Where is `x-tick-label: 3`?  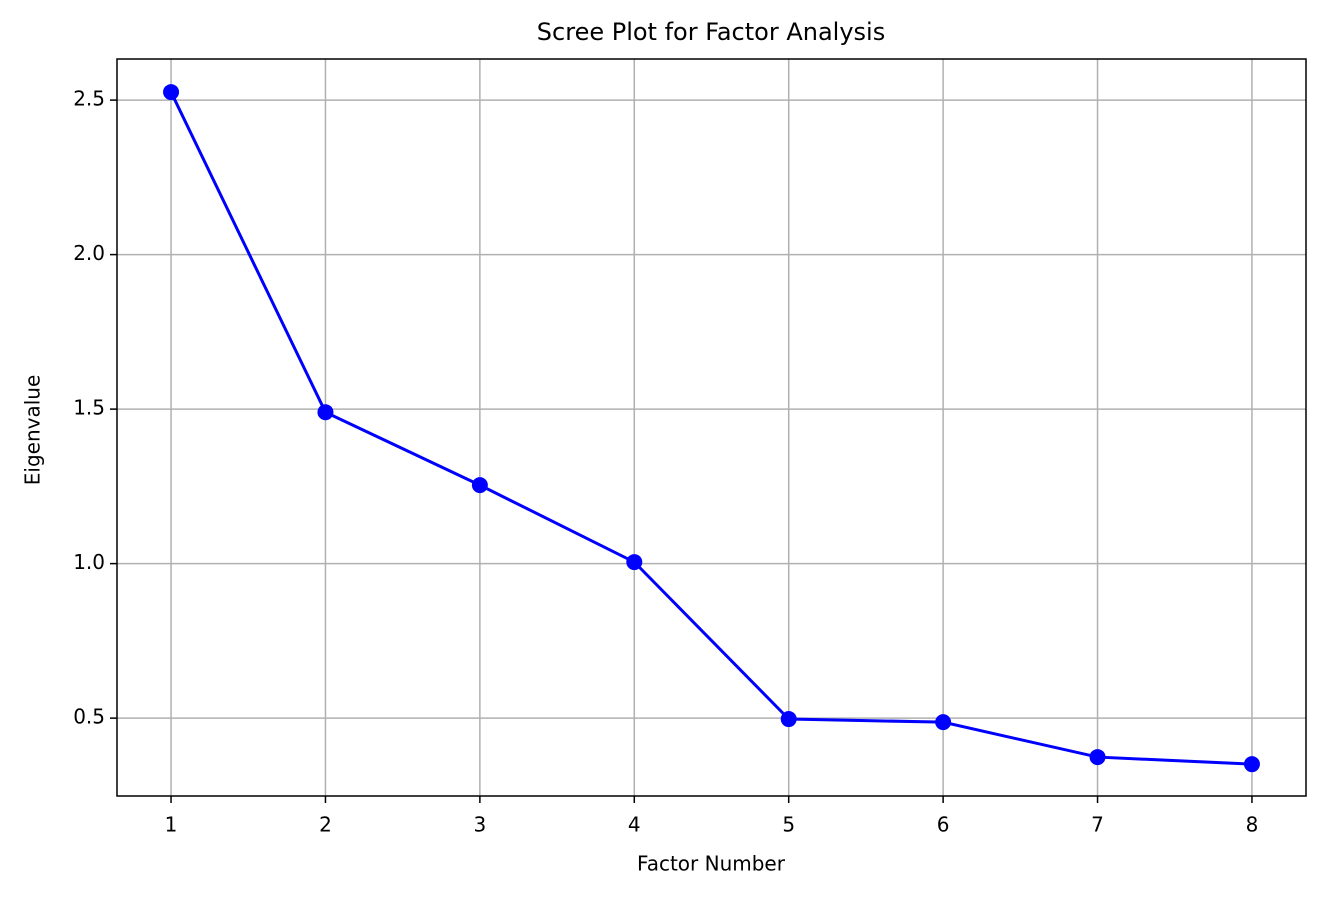 x-tick-label: 3 is located at coordinates (480, 825).